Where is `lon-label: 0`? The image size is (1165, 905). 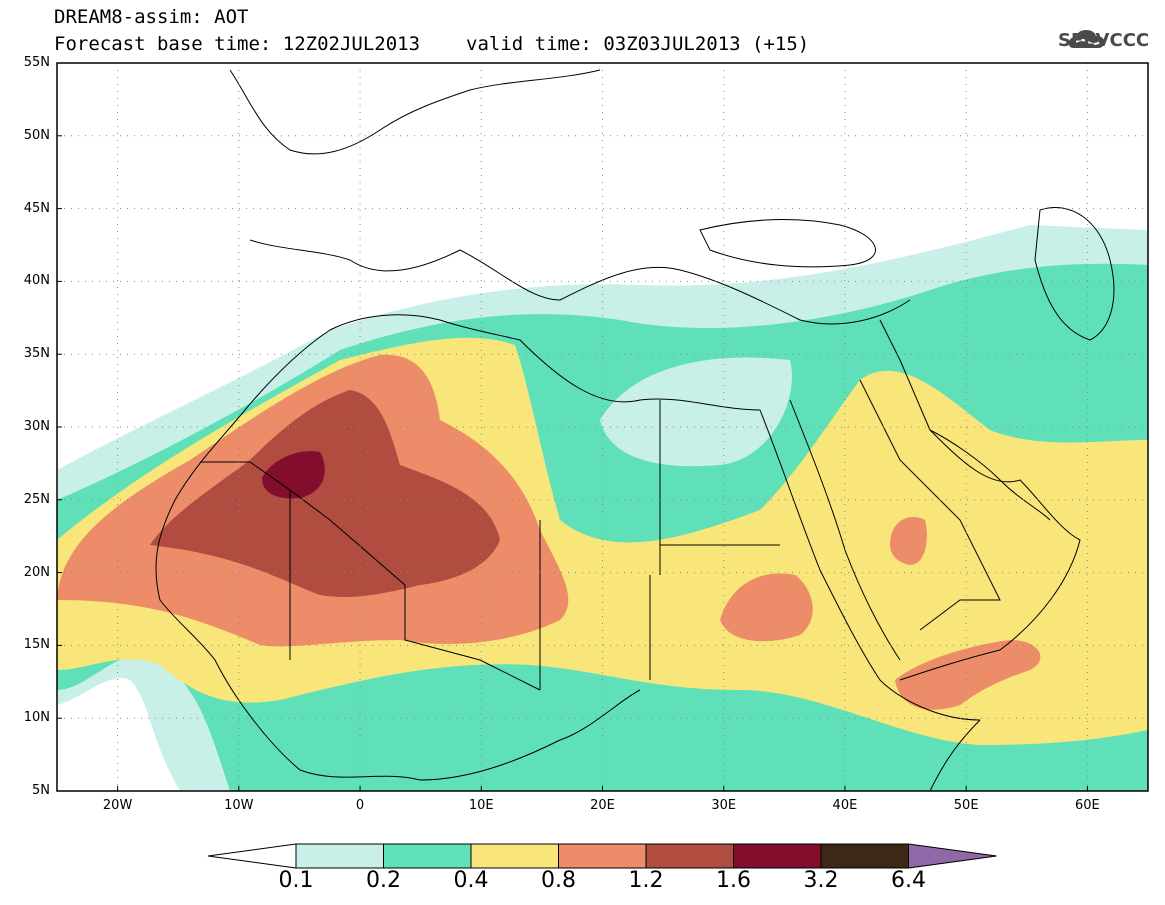 lon-label: 0 is located at coordinates (360, 805).